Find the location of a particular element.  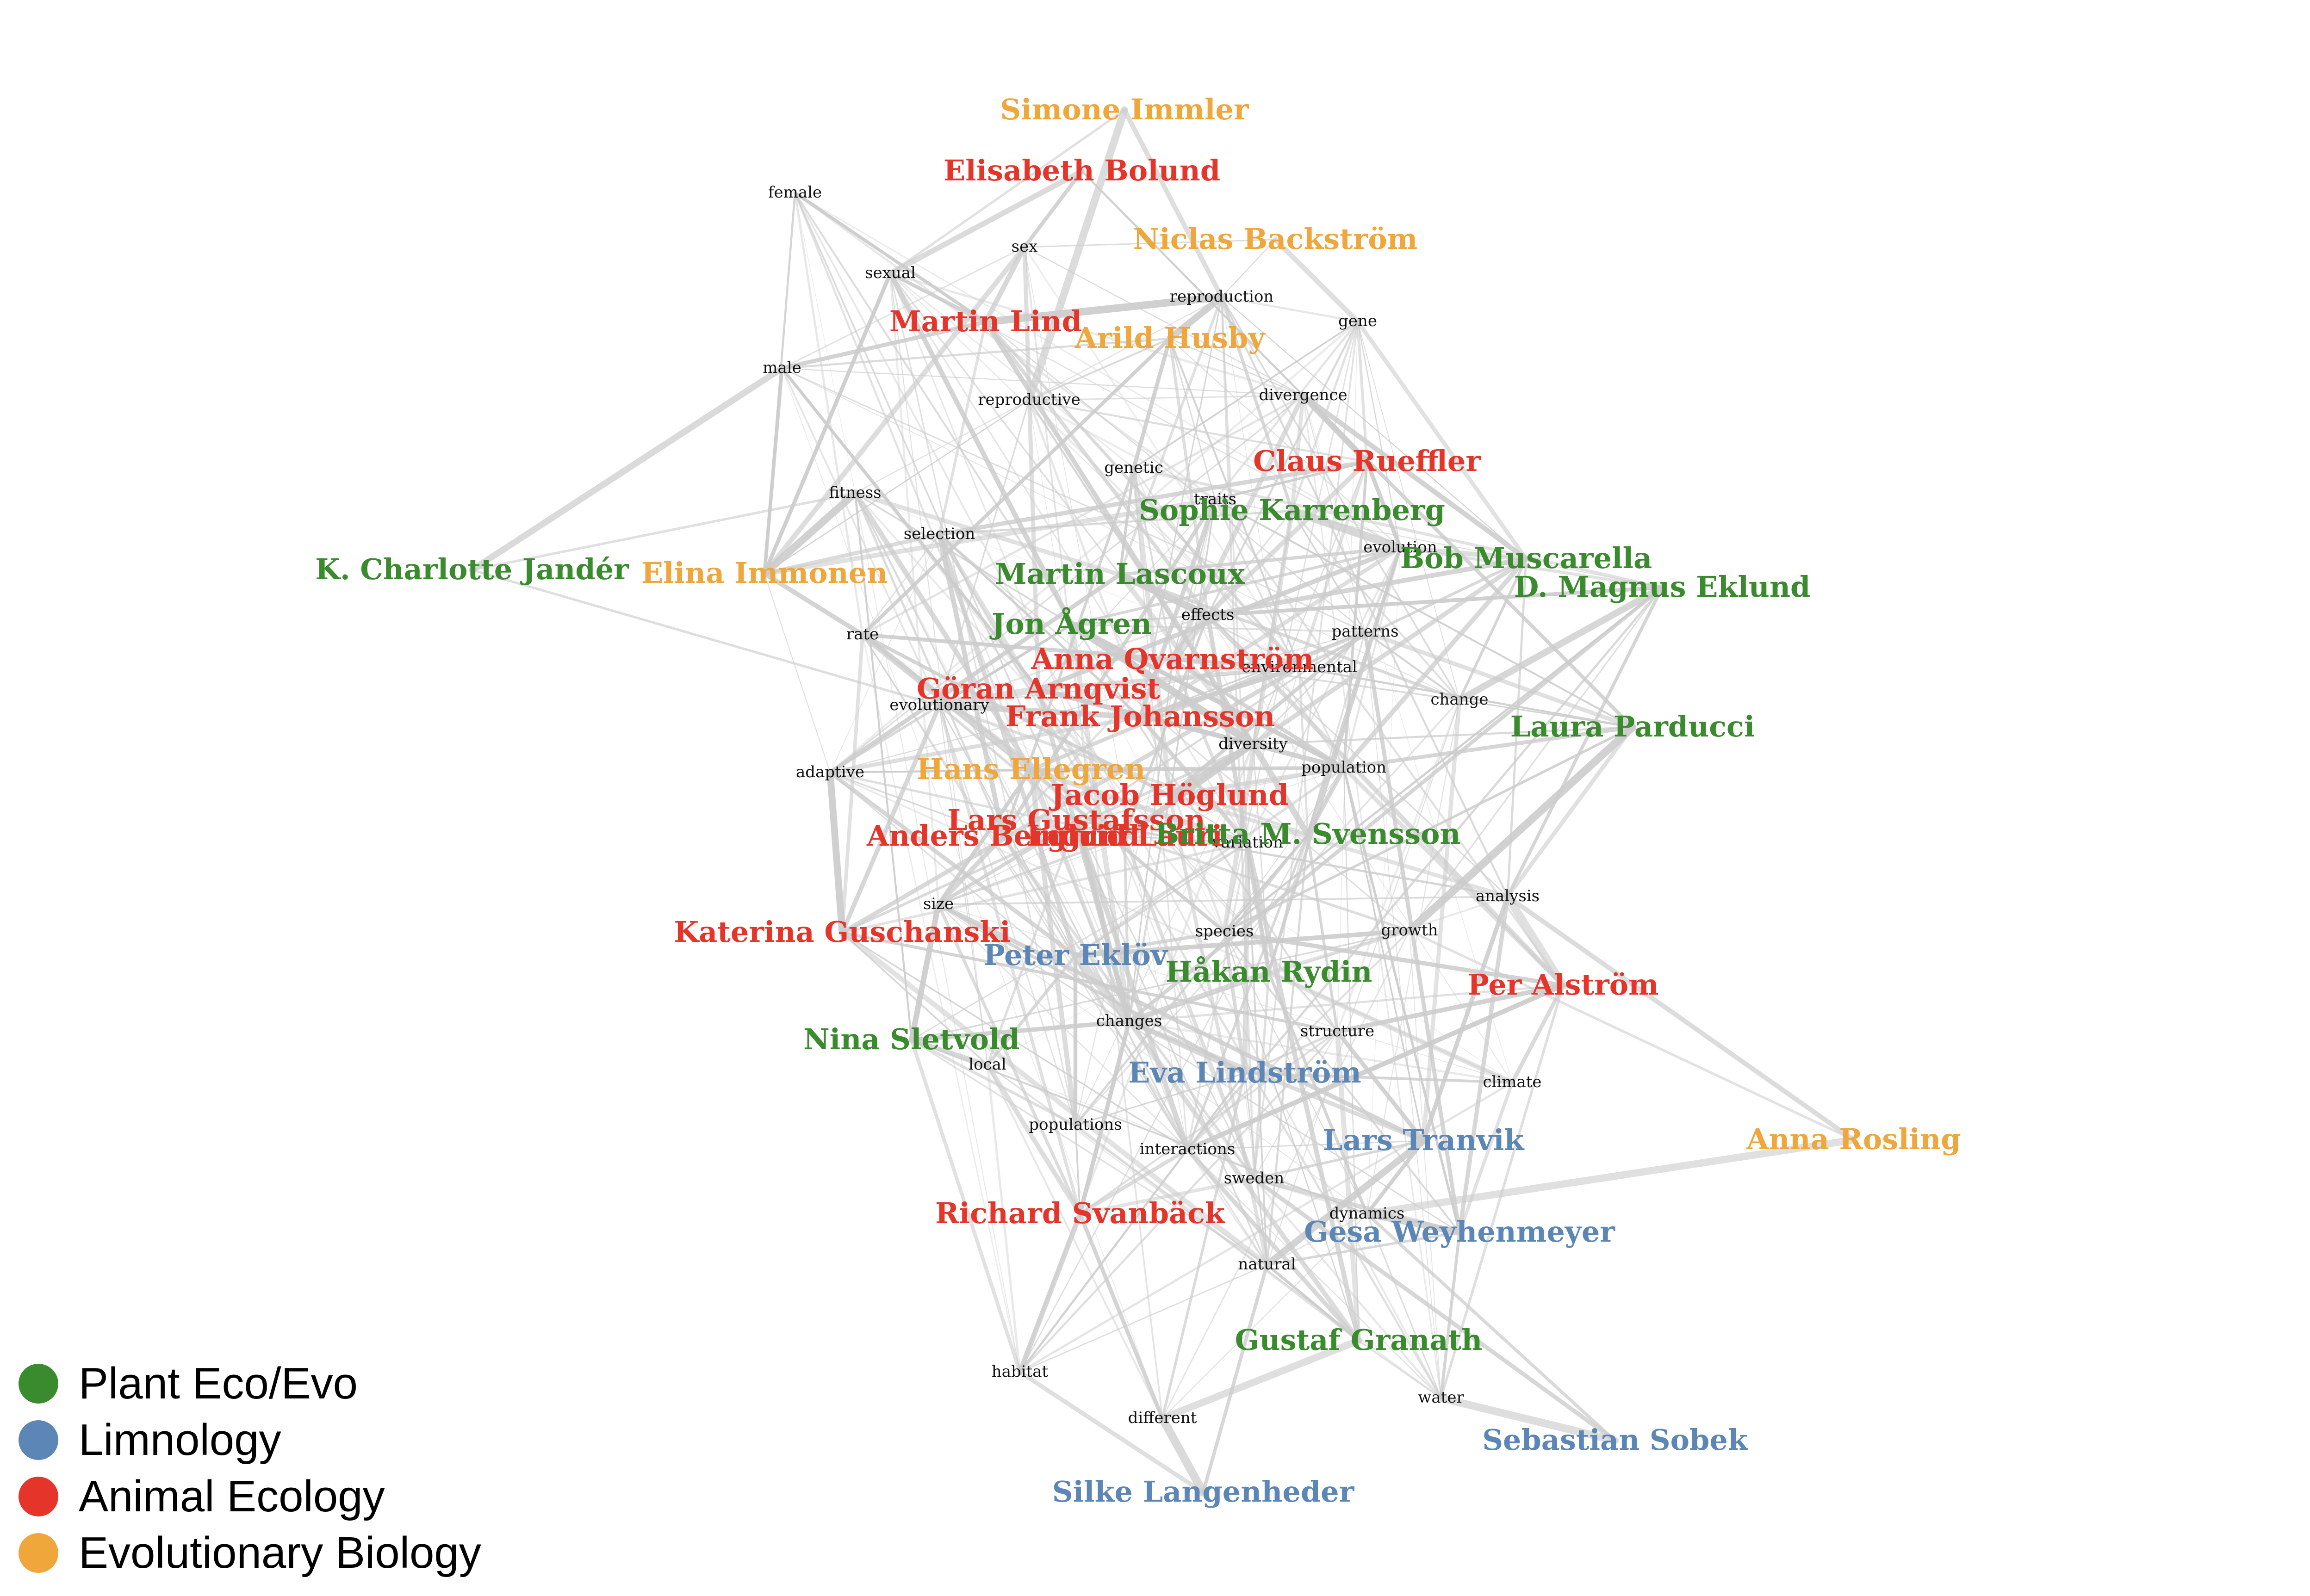

person-arild-husby: Arild Husby is located at coordinates (1170, 338).